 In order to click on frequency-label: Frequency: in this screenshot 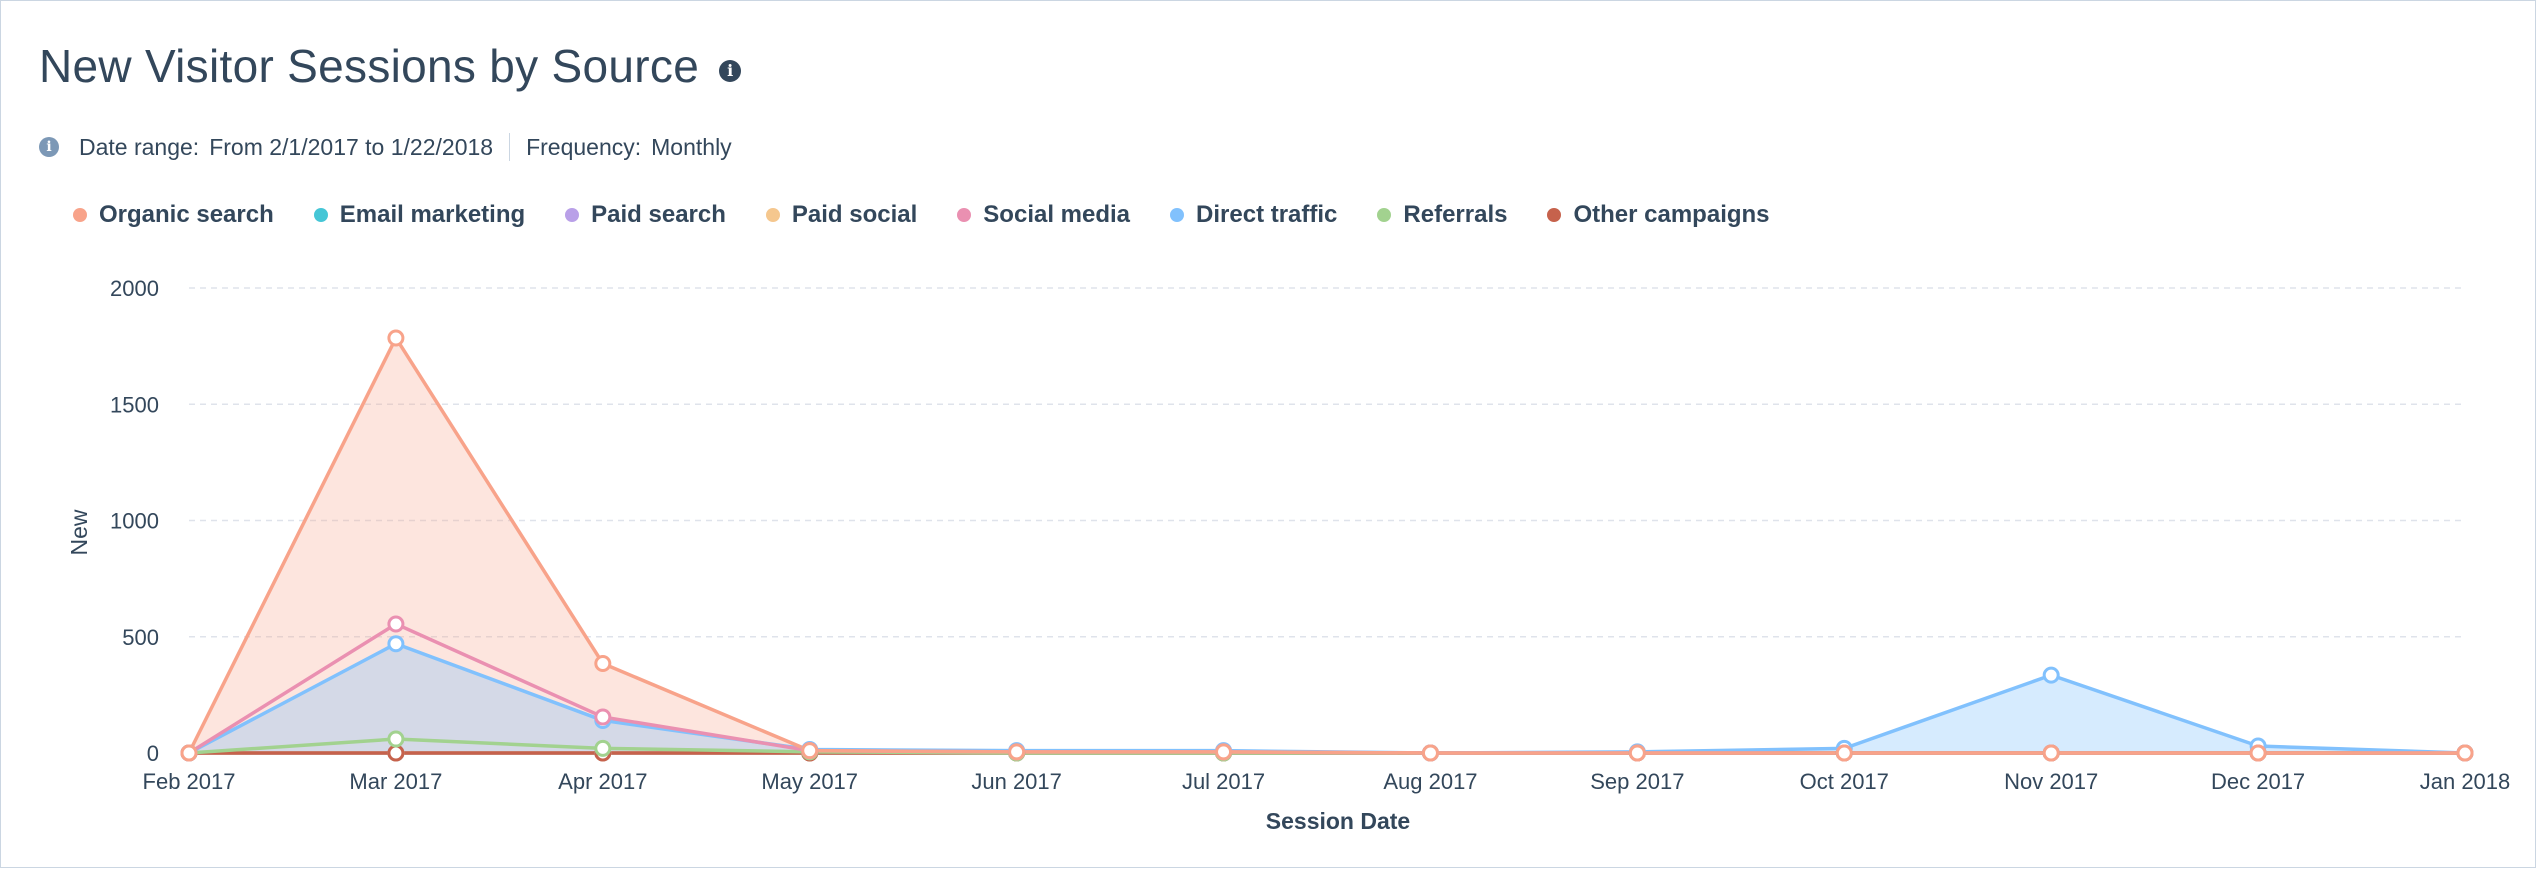, I will do `click(584, 146)`.